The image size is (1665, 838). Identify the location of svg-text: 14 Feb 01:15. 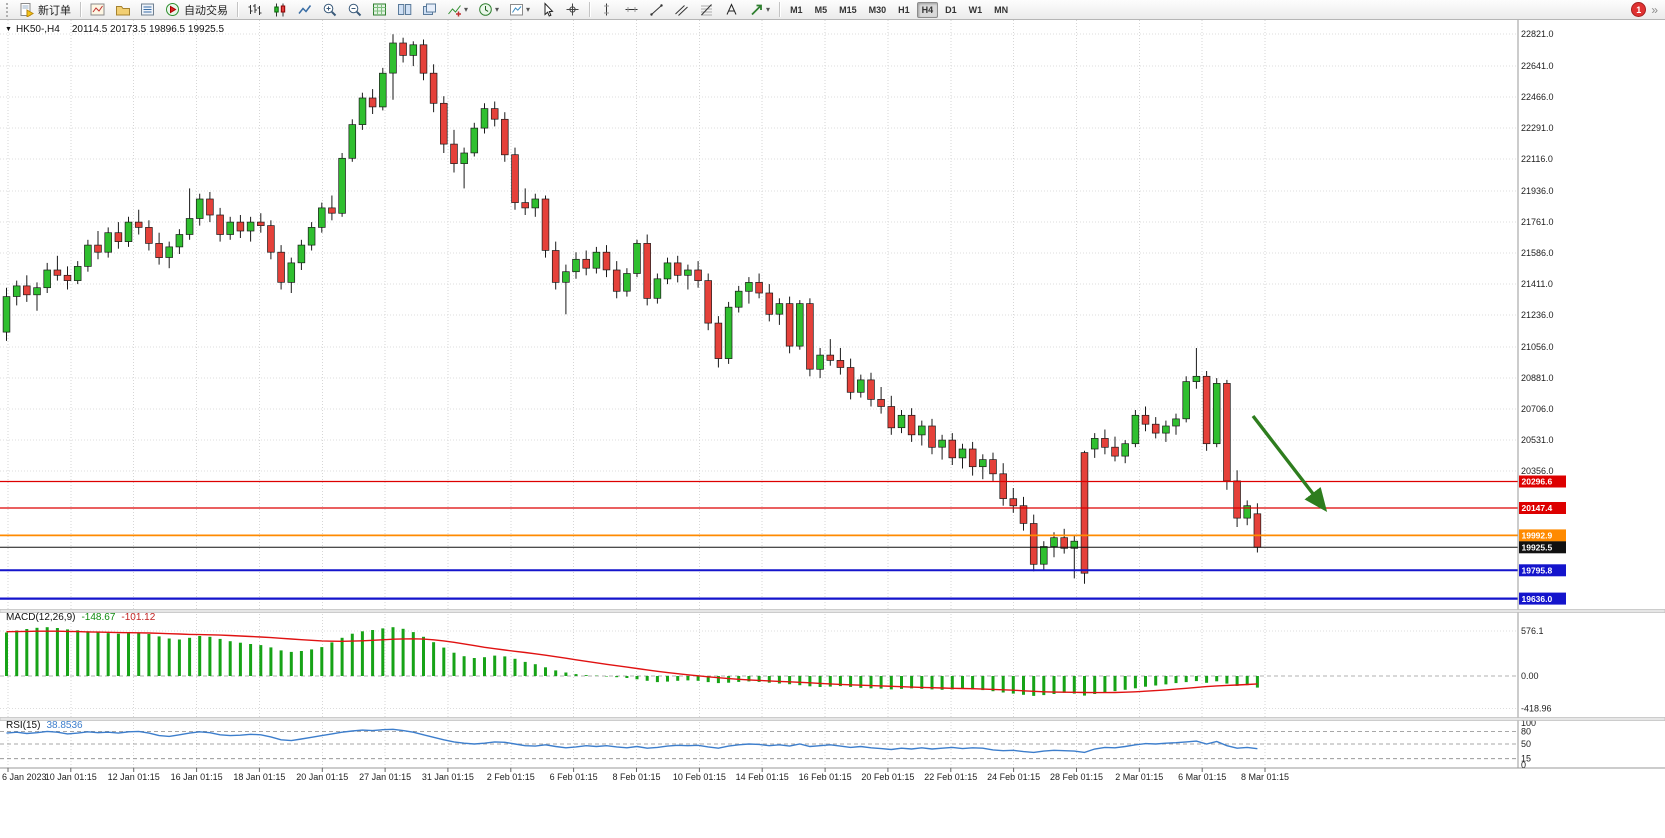
(762, 777).